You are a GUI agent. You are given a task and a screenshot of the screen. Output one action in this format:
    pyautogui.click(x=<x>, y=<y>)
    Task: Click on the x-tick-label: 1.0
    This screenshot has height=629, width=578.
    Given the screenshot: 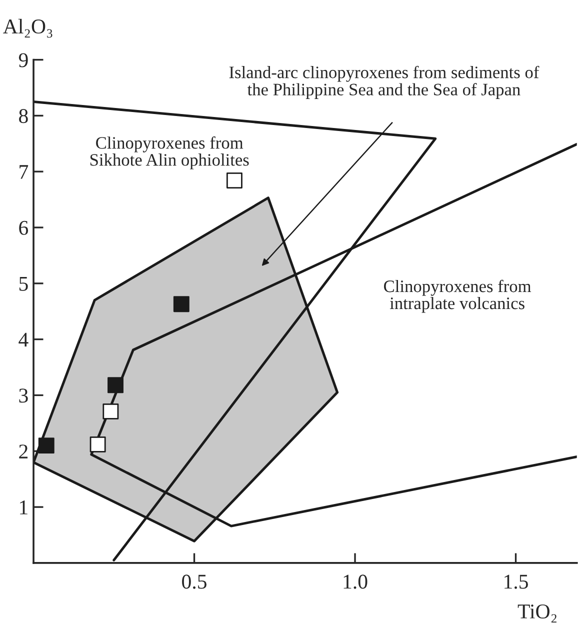 What is the action you would take?
    pyautogui.click(x=356, y=581)
    